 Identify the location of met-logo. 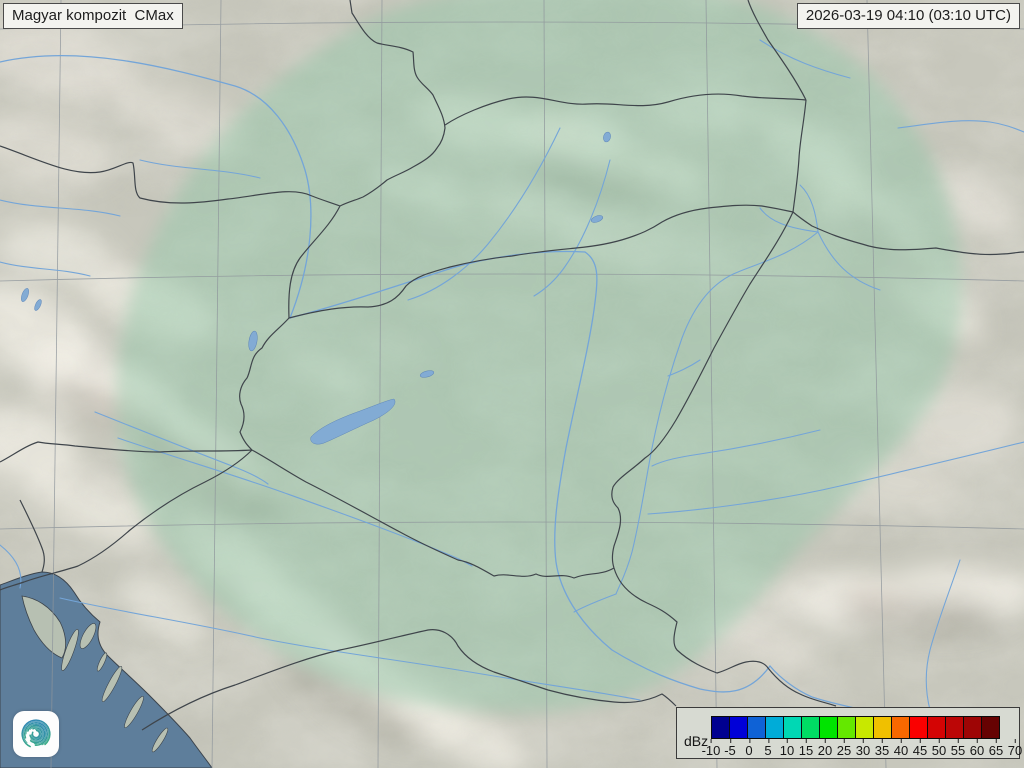
(36, 734).